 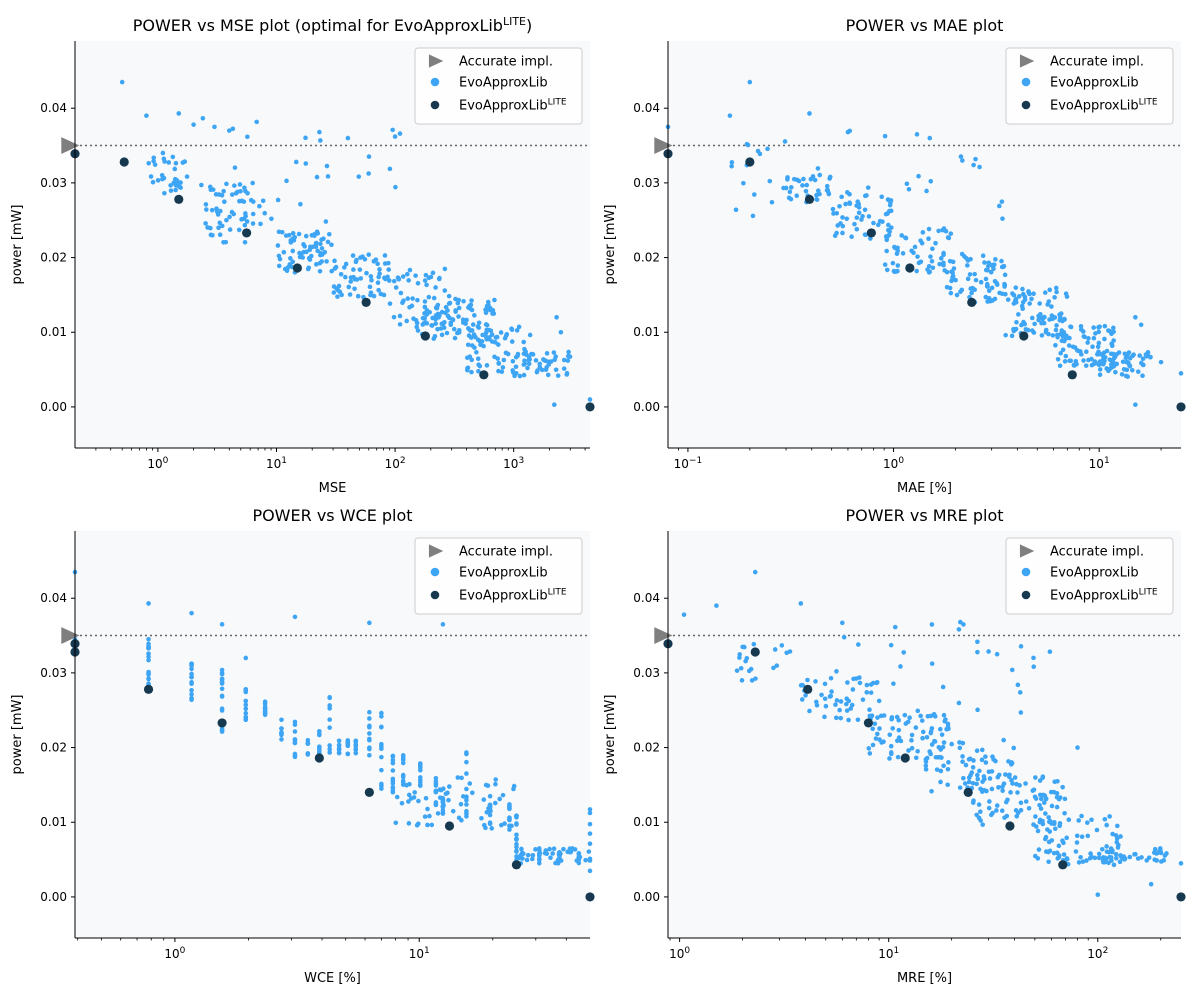 What do you see at coordinates (1104, 596) in the screenshot?
I see `legend-lite-label: EvoApproxLibLITE` at bounding box center [1104, 596].